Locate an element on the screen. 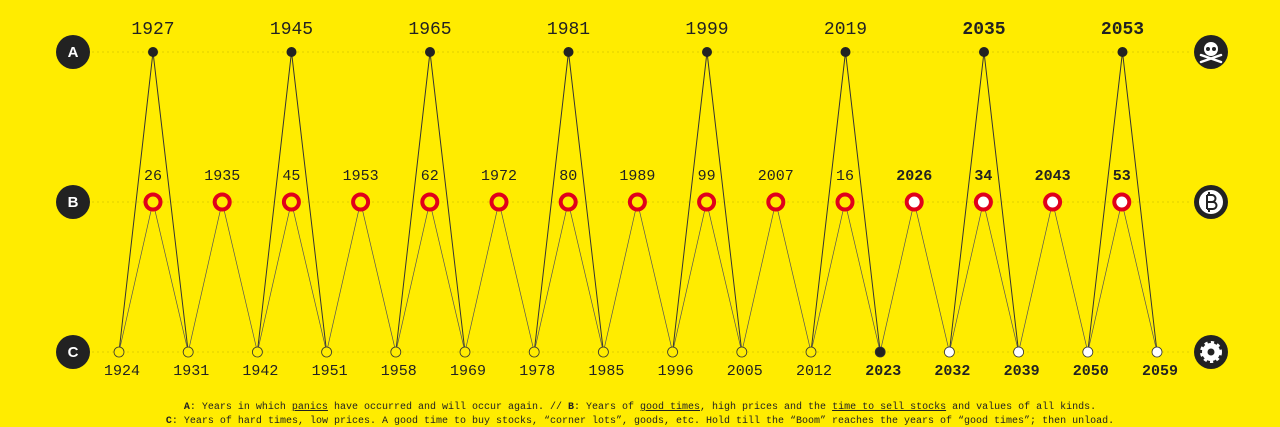 This screenshot has width=1280, height=427. good-times-year: 1935 is located at coordinates (222, 176).